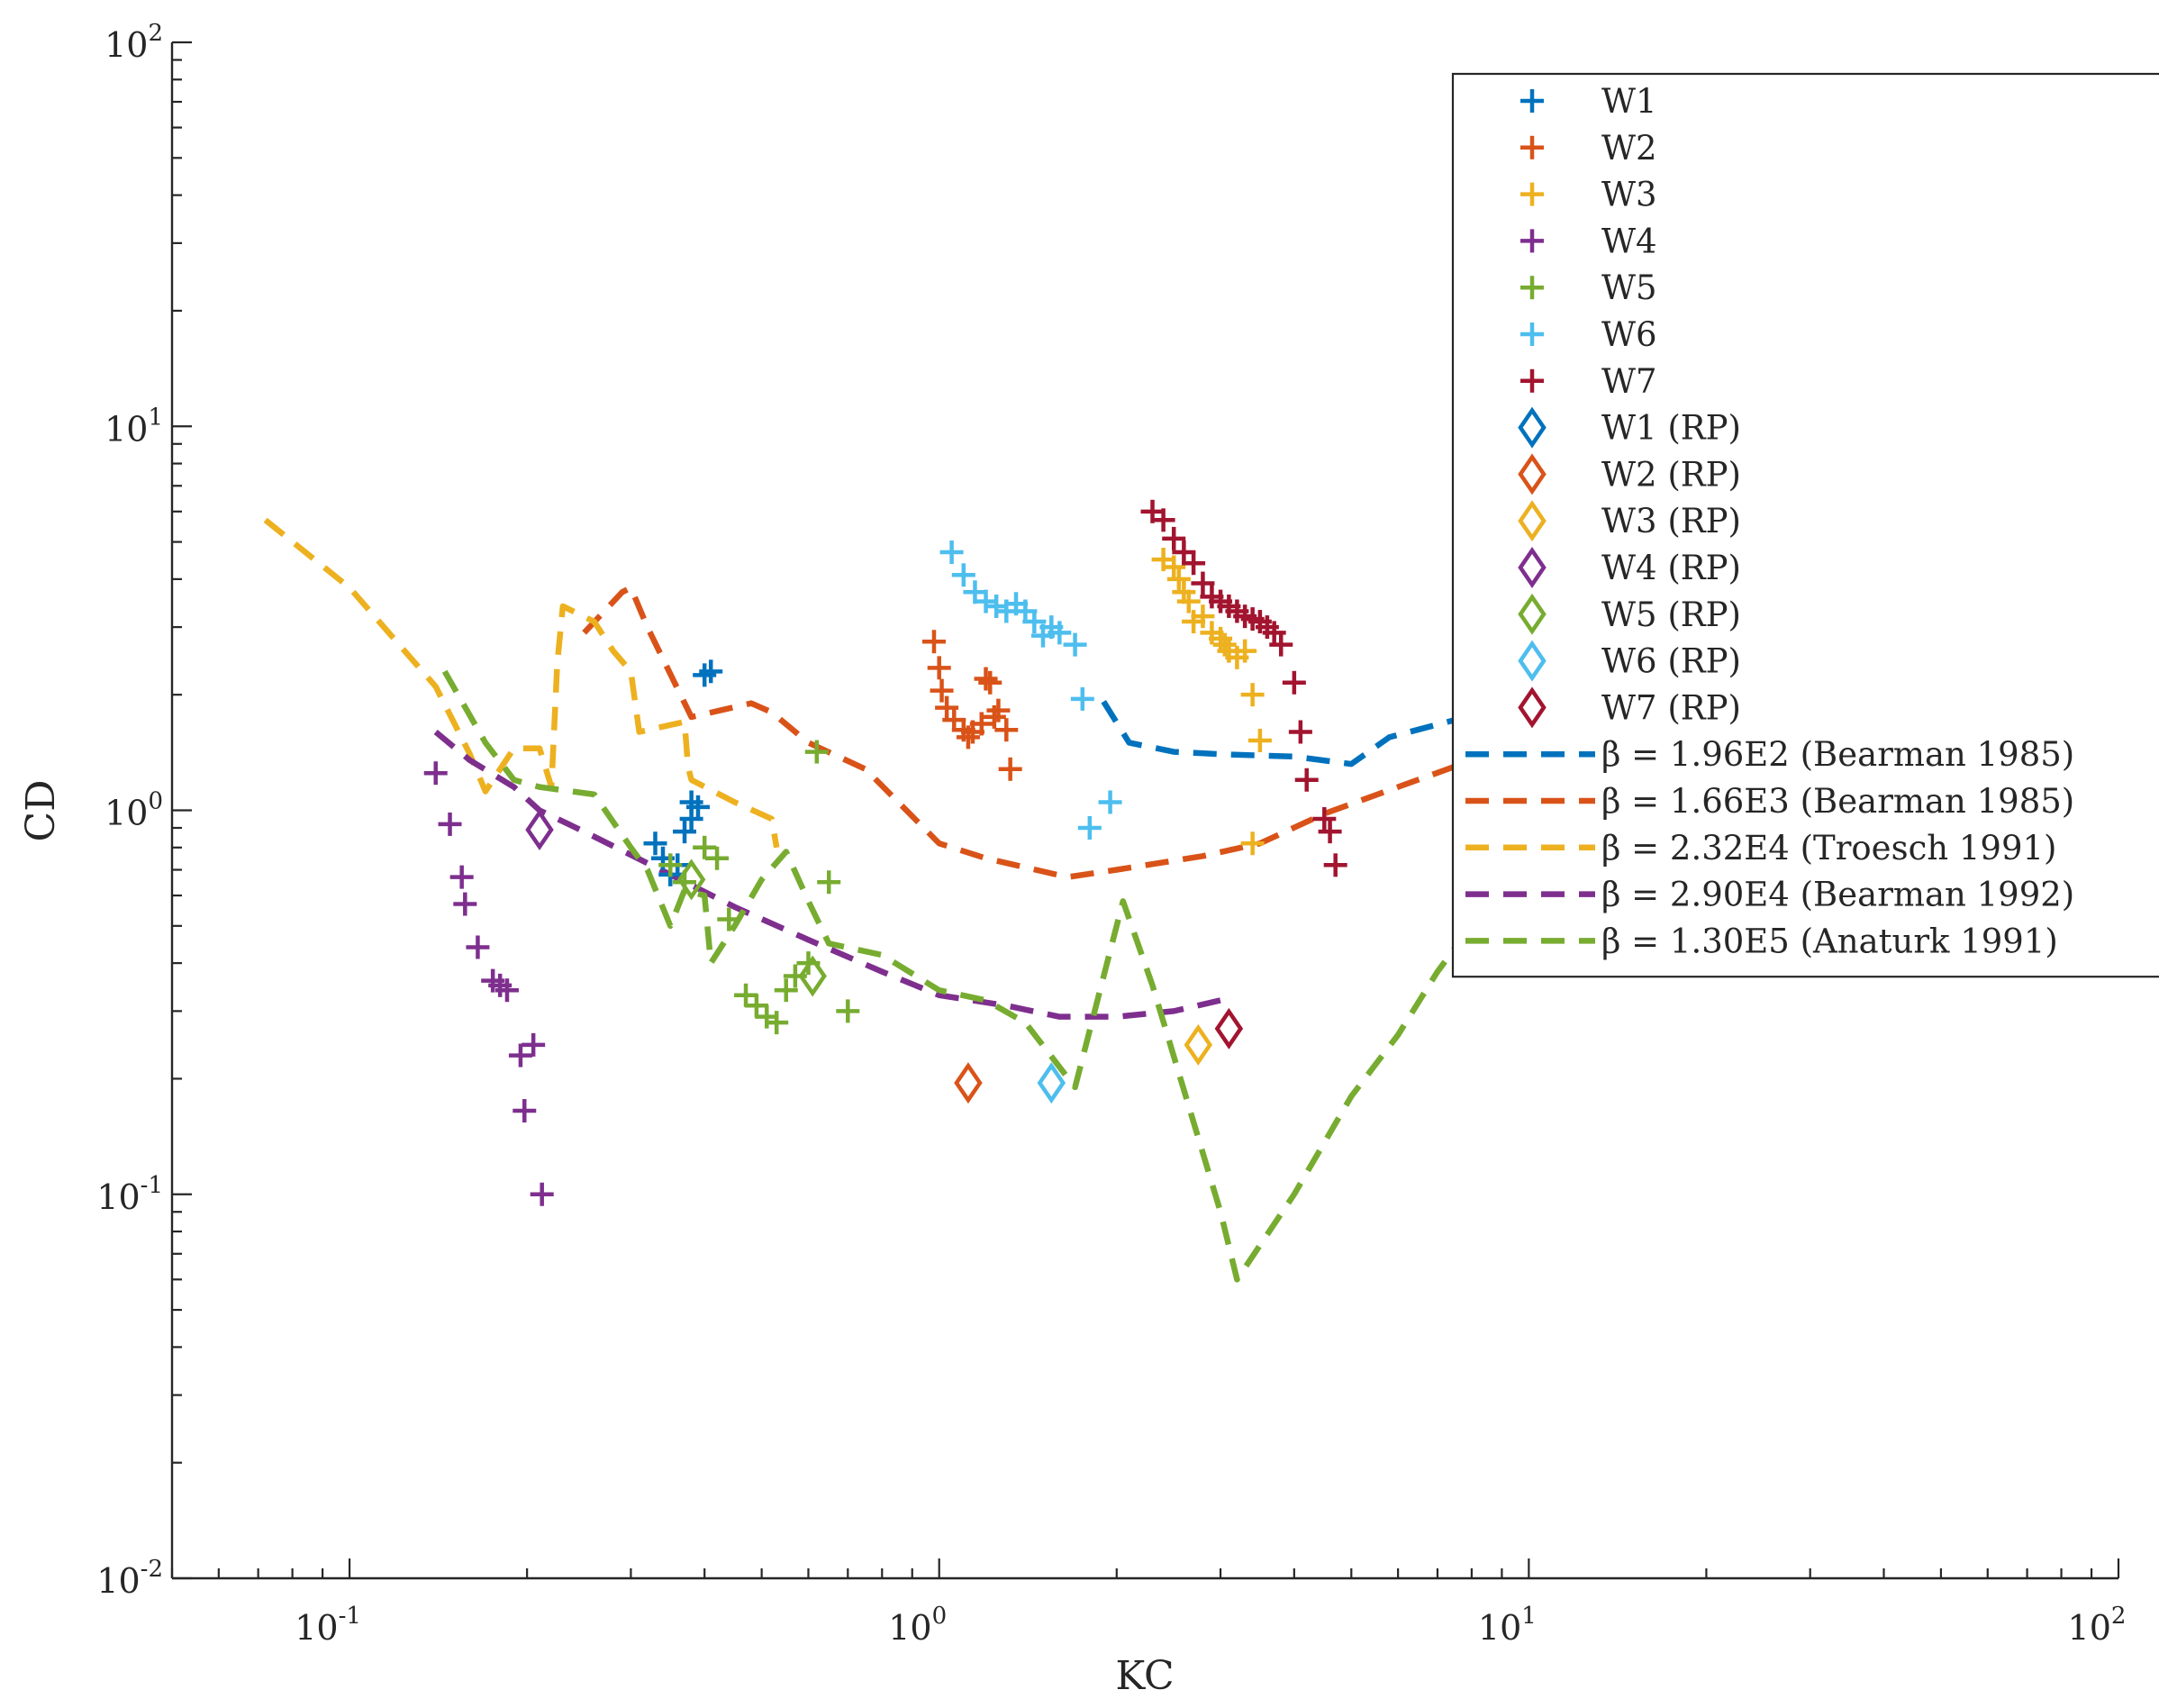 The image size is (2159, 1708). Describe the element at coordinates (1588, 195) in the screenshot. I see `legend-item-w3: W3` at that location.